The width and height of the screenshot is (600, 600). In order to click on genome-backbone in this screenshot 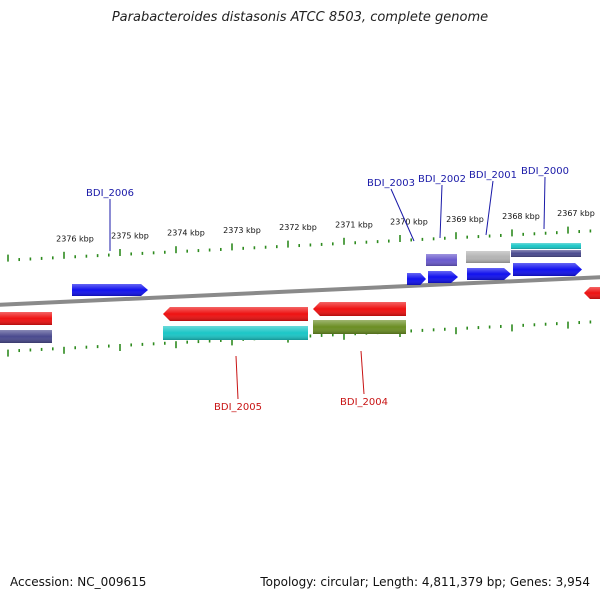, I will do `click(300, 291)`.